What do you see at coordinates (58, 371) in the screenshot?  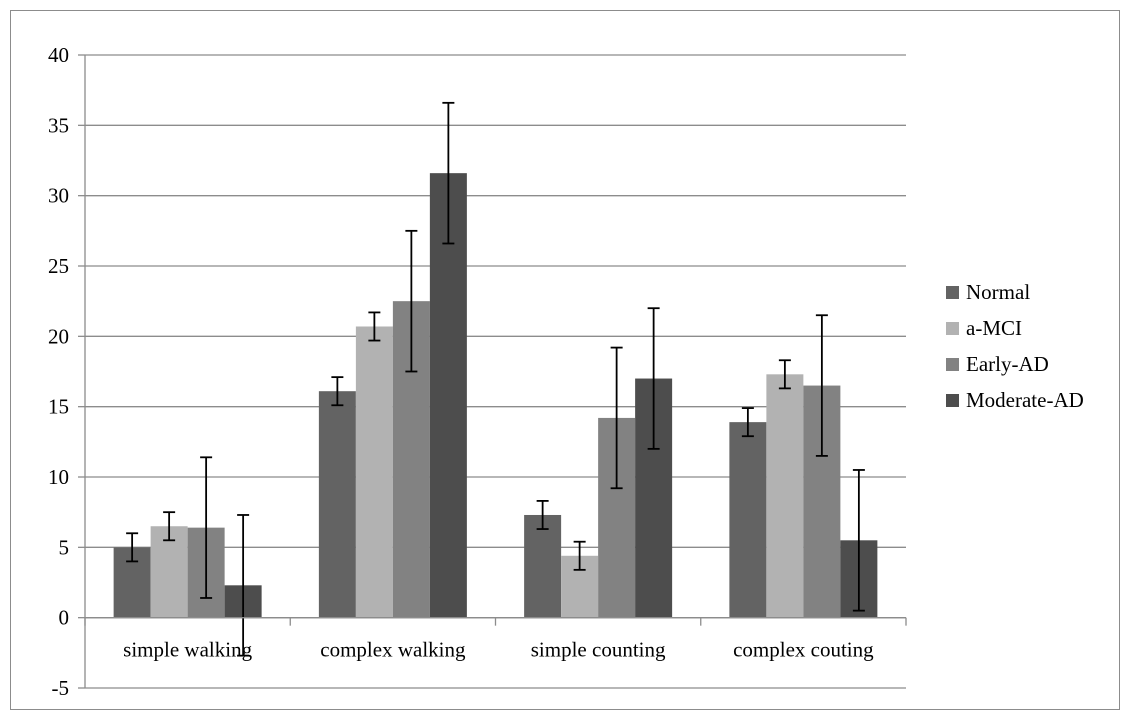 I see `y-tick-labels: 40 35 30 25 20 15 10 5 0 -5` at bounding box center [58, 371].